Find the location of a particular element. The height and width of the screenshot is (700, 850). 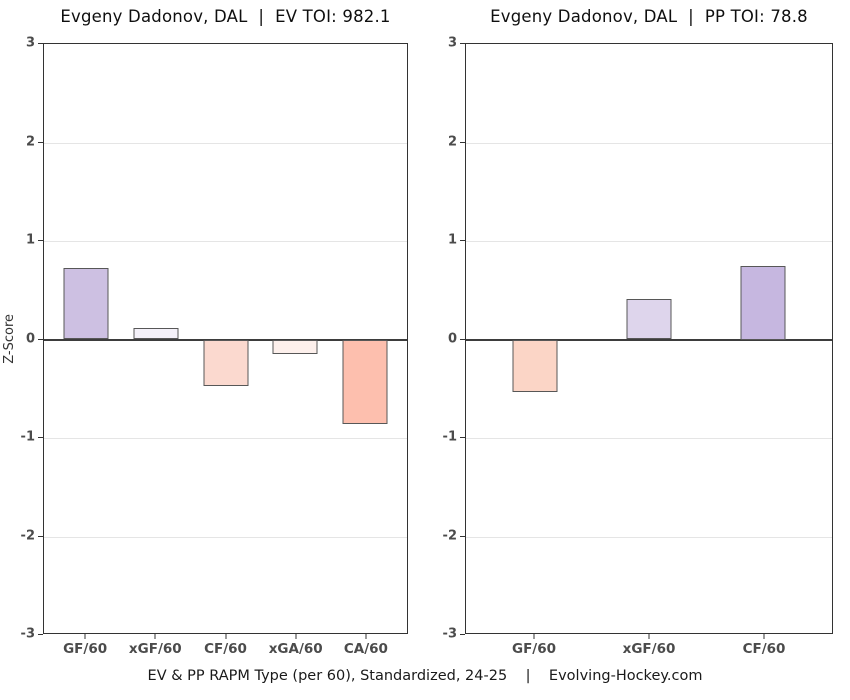

zero-line is located at coordinates (649, 339).